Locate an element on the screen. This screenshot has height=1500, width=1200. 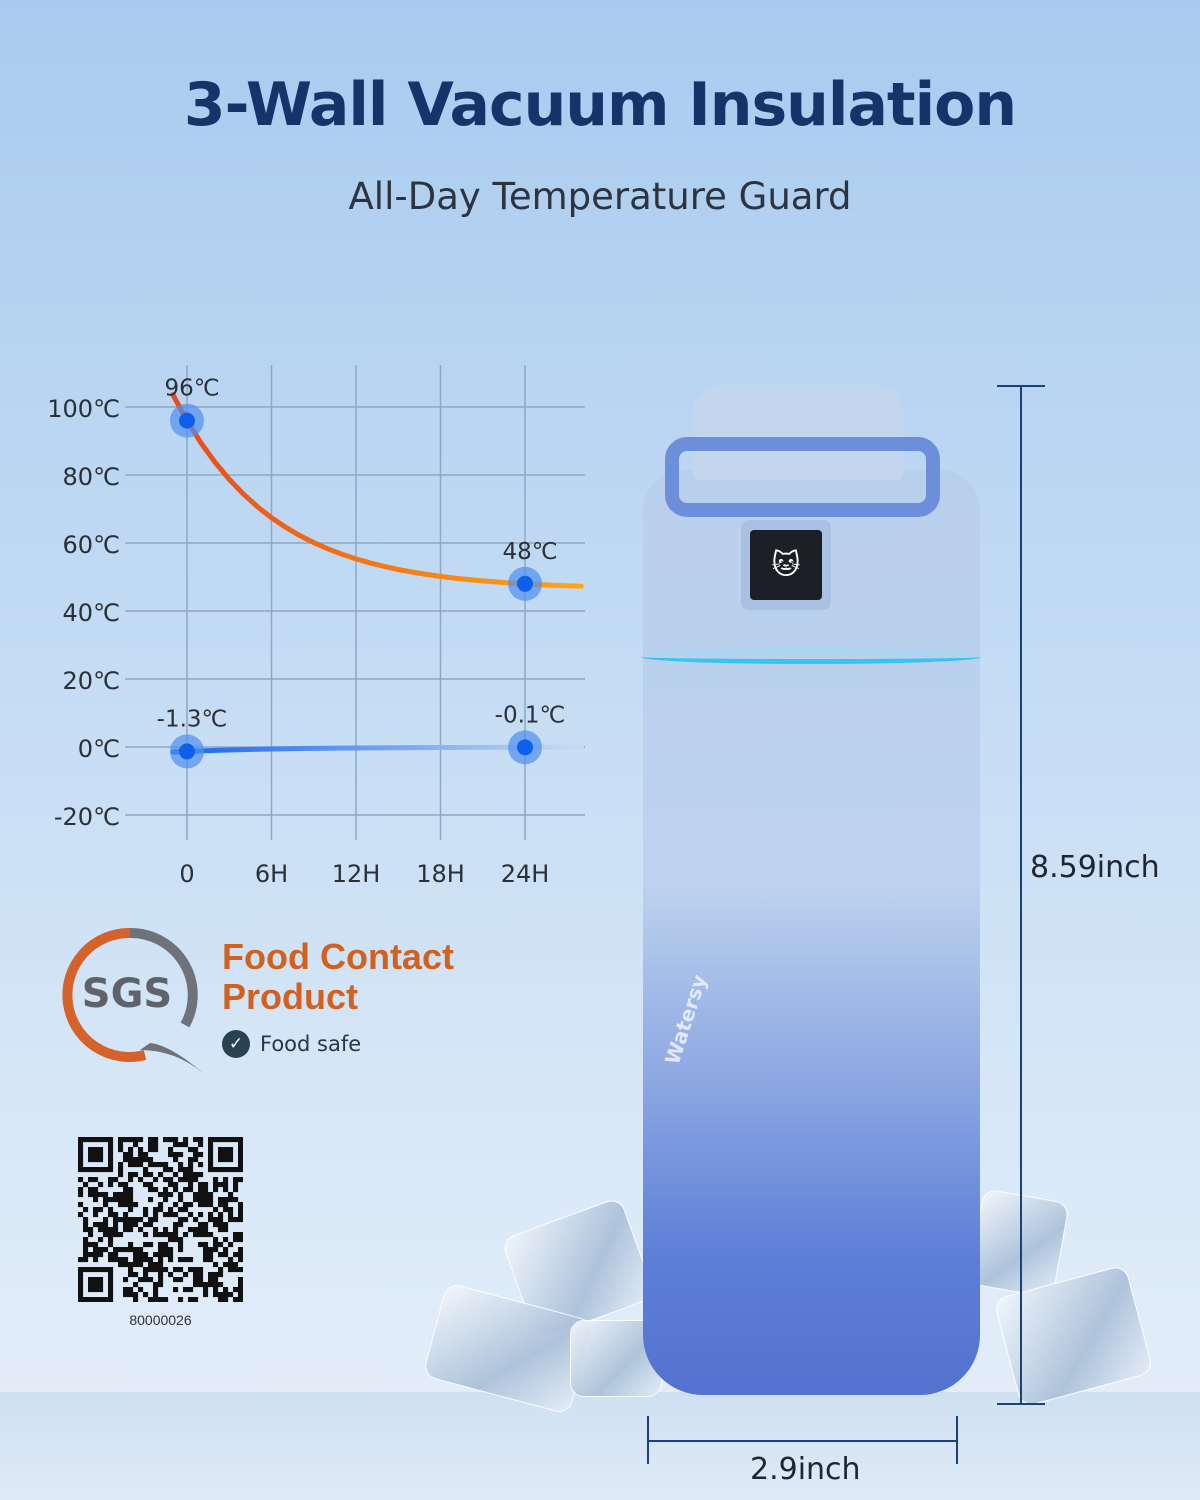
qr-number: 80000026 is located at coordinates (160, 1320).